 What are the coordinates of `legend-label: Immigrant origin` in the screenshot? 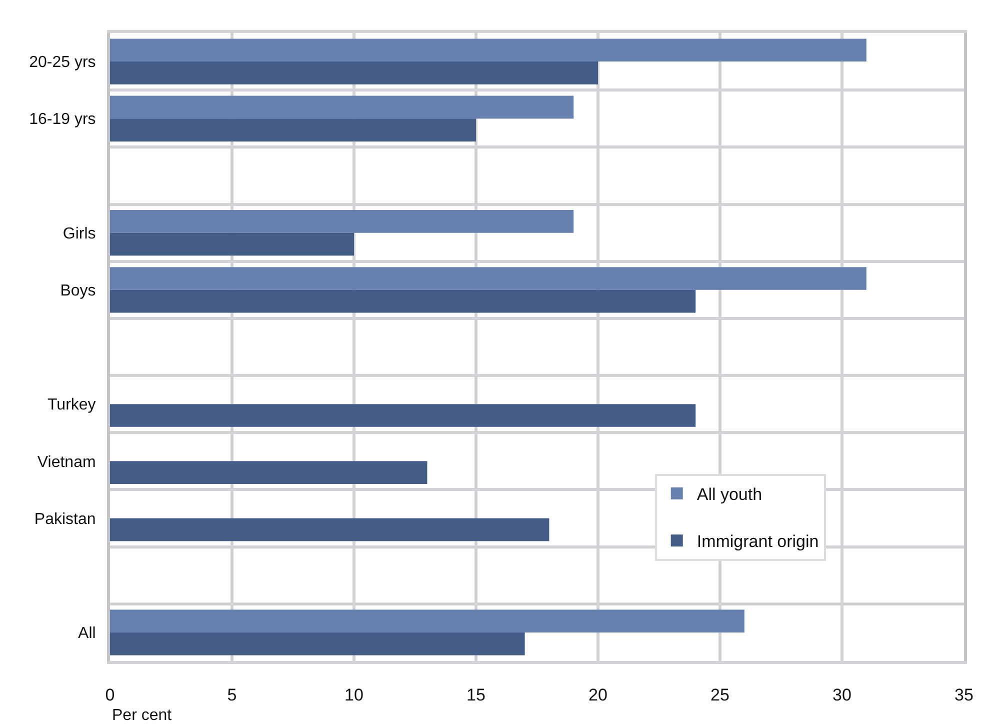 It's located at (757, 542).